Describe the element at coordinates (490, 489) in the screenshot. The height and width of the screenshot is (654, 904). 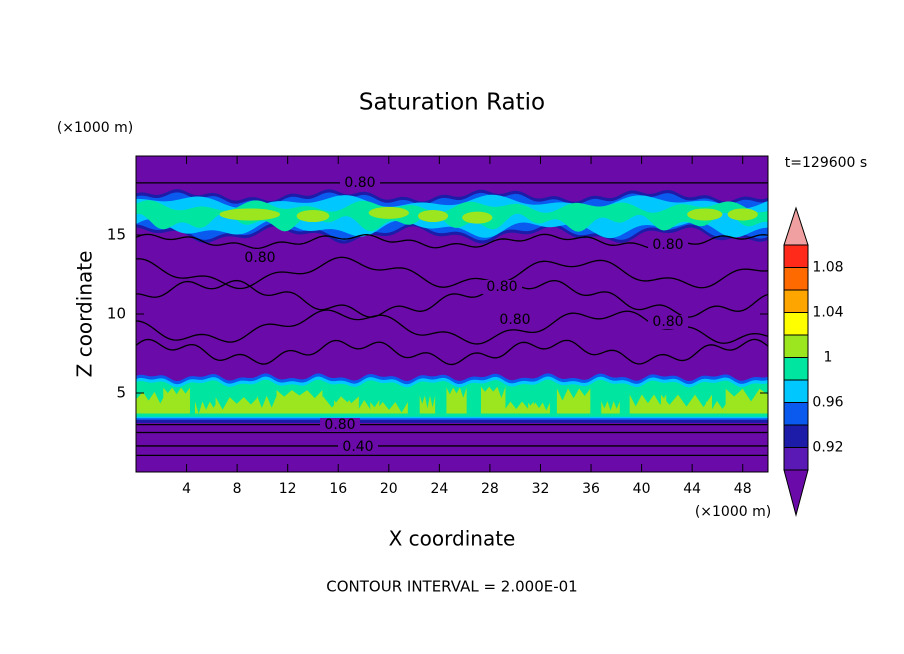
I see `x-tick-label: 28` at that location.